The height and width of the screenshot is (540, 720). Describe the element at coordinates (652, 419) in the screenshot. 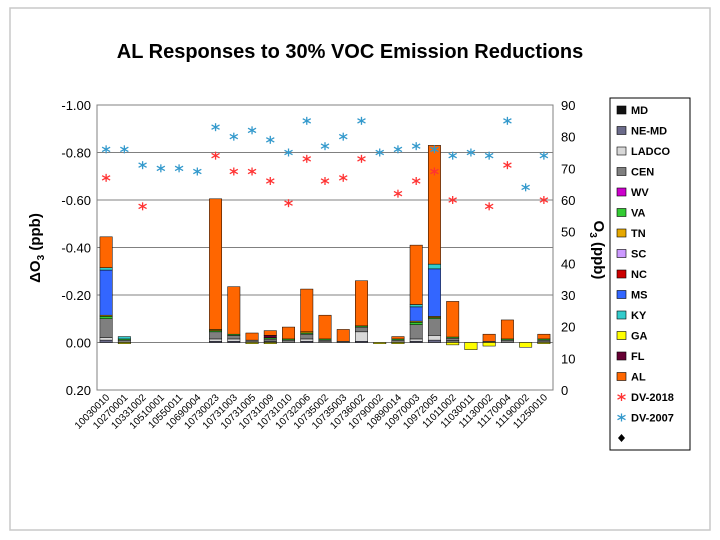

I see `legend-label: DV-2007` at that location.